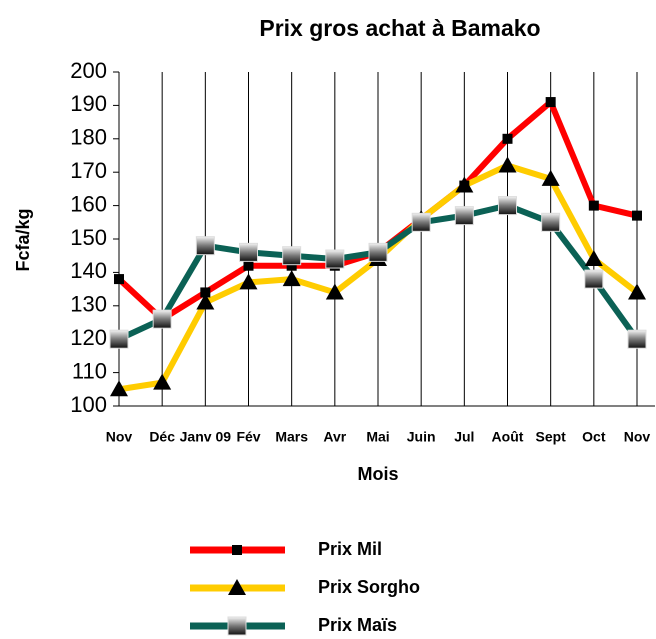  What do you see at coordinates (369, 587) in the screenshot?
I see `legend-label: Prix Sorgho` at bounding box center [369, 587].